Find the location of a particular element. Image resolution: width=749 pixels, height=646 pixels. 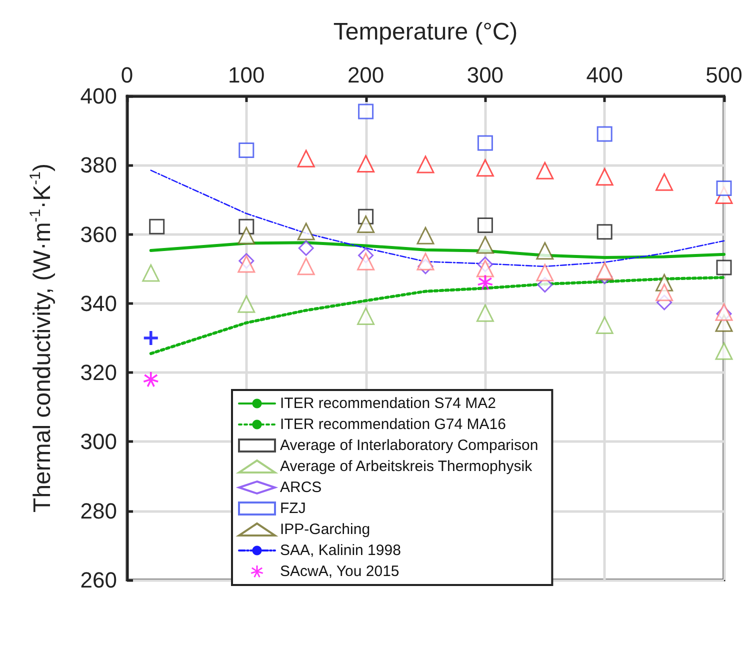

x-tick-label: 500 is located at coordinates (724, 75).